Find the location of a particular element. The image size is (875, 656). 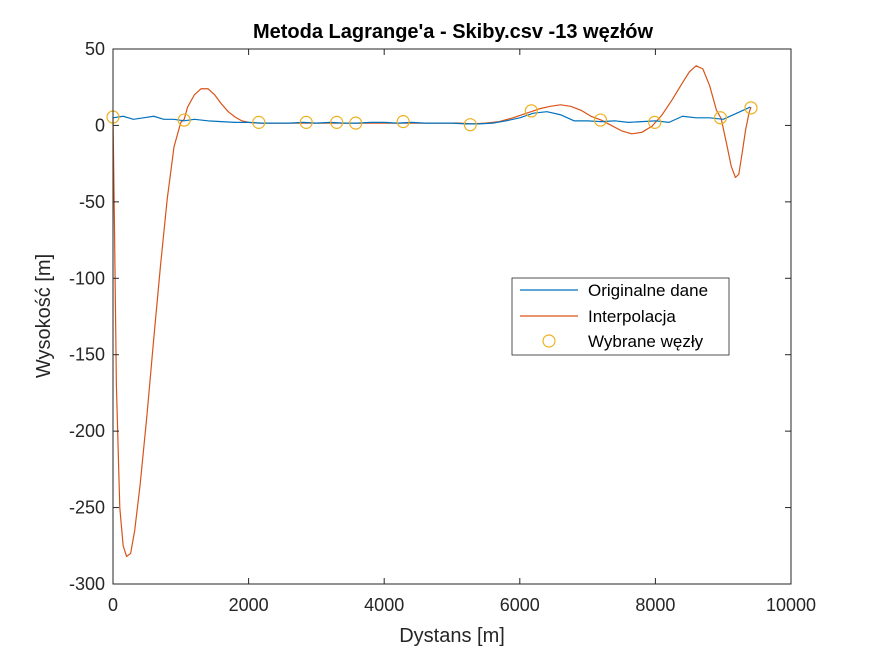

x-tick-label: 6000 is located at coordinates (520, 605).